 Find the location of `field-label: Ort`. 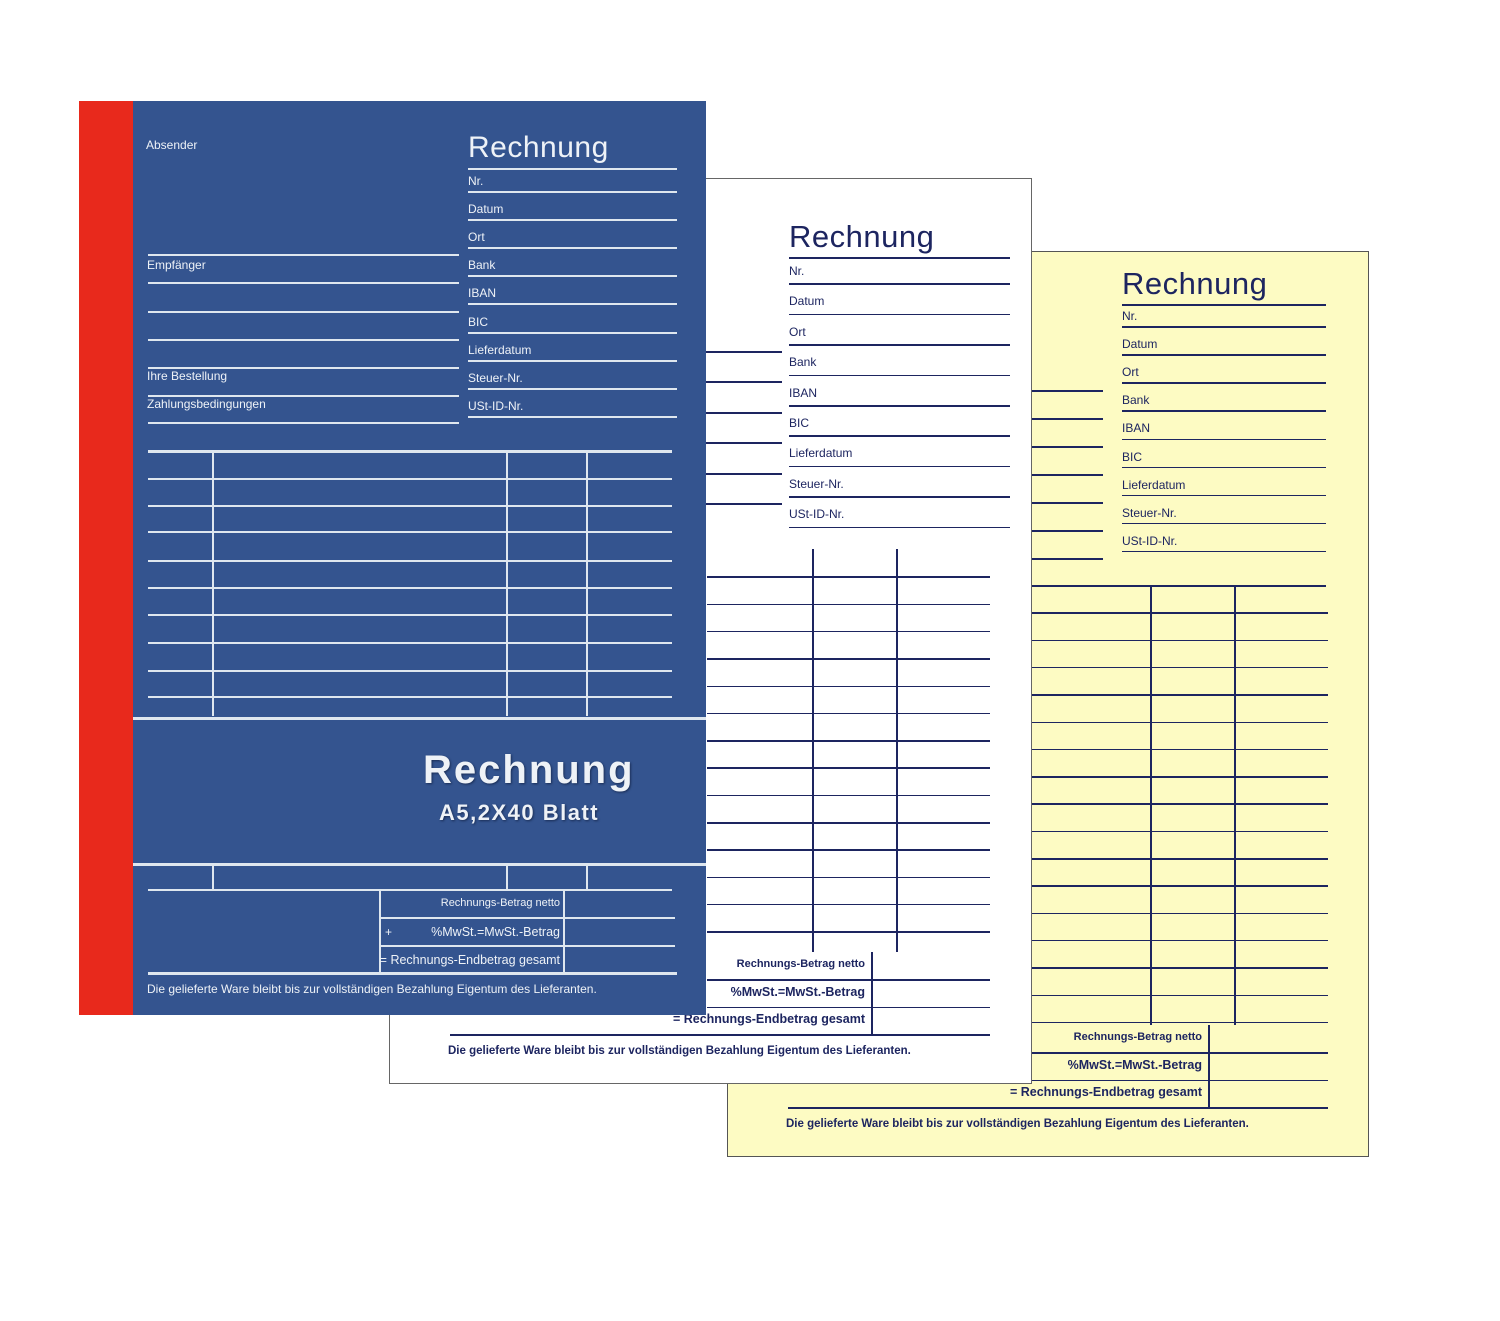

field-label: Ort is located at coordinates (476, 237).